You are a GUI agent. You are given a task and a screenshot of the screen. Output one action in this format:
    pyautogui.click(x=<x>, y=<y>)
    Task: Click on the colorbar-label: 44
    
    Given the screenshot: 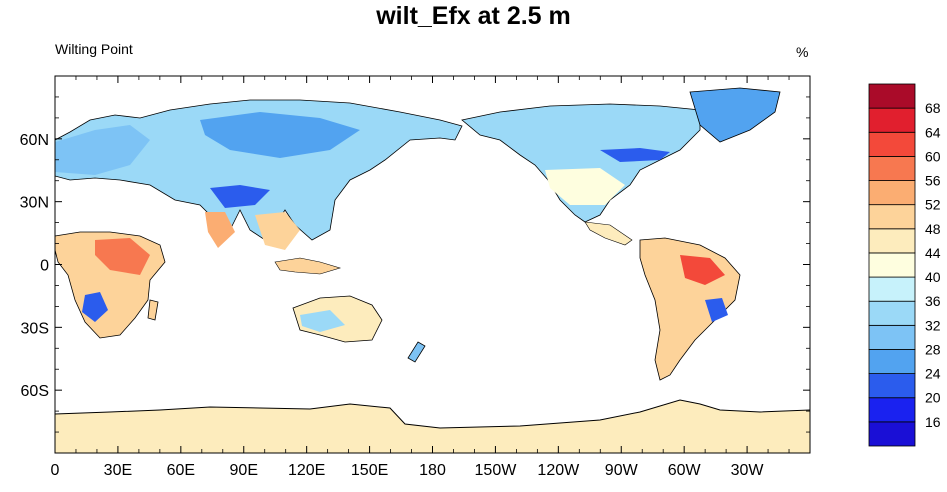 What is the action you would take?
    pyautogui.click(x=933, y=253)
    